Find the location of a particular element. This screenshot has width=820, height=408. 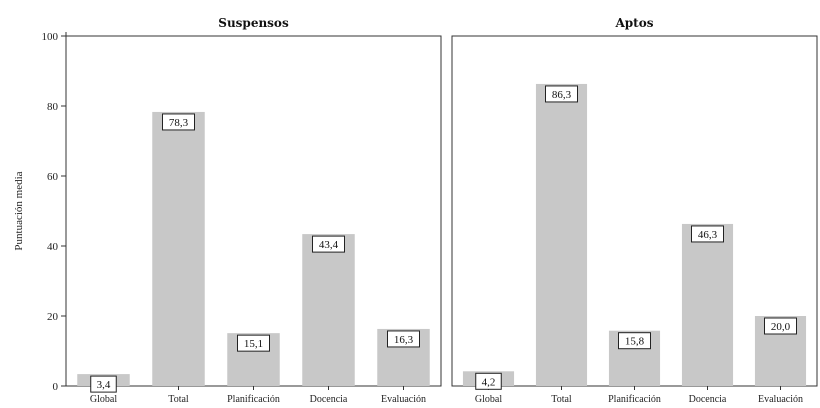

data-label: 4,2 is located at coordinates (489, 382).